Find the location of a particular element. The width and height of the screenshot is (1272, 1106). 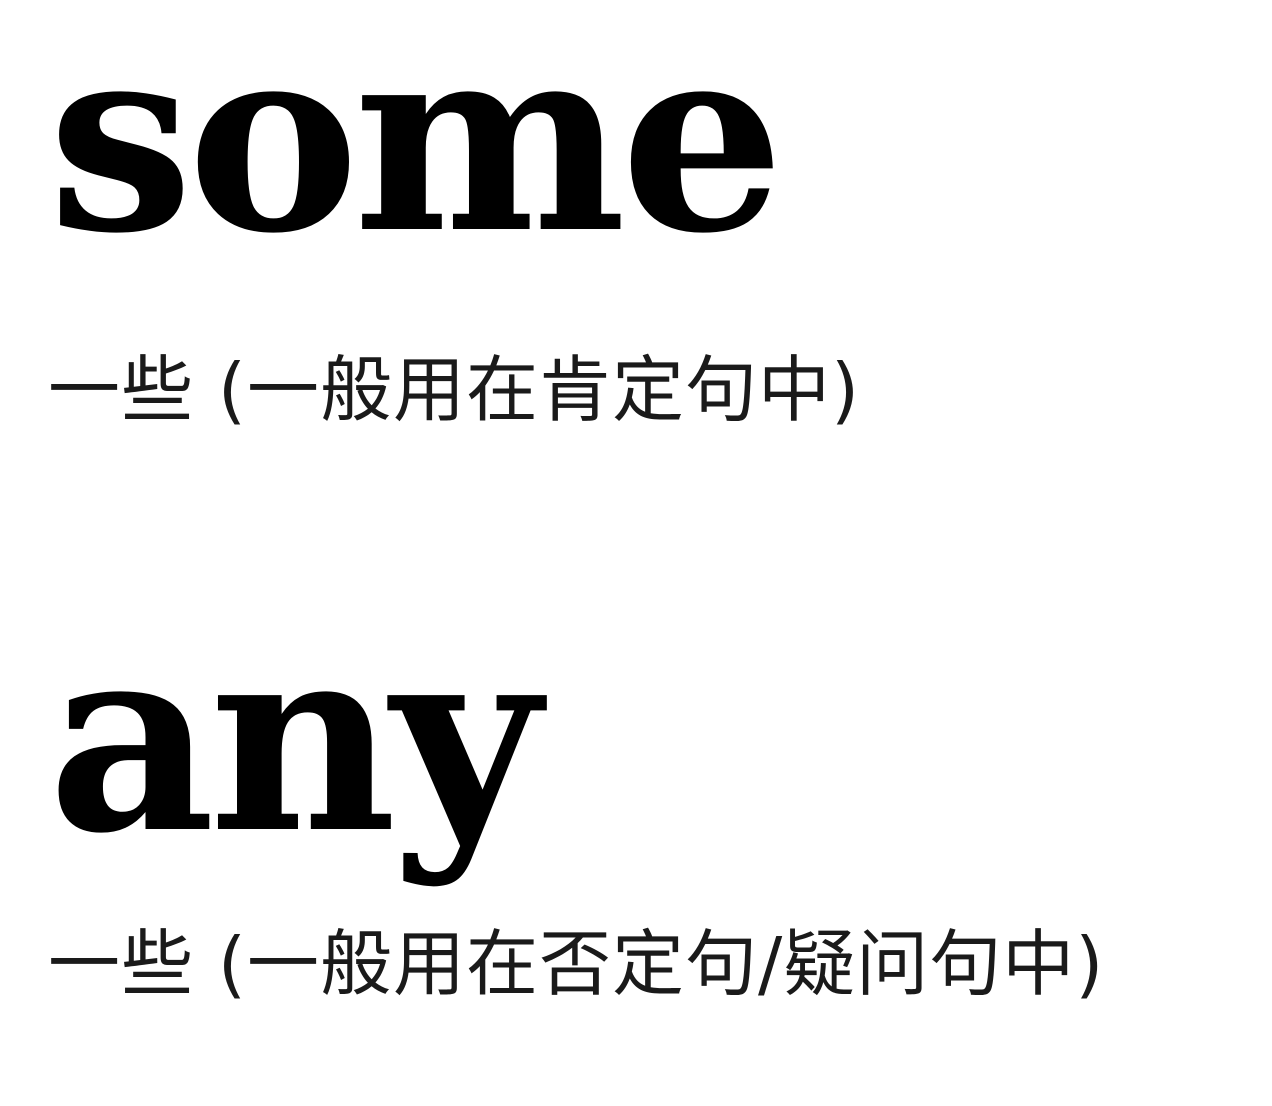

vocab-meaning: 一些 (一般用在否定句/疑问句中) is located at coordinates (576, 964).